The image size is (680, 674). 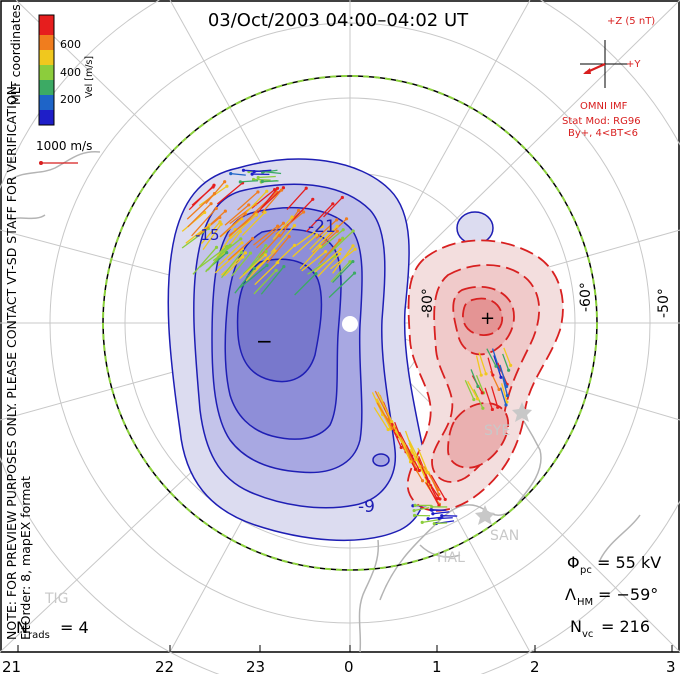 What do you see at coordinates (366, 507) in the screenshot?
I see `contour-label-2: -9` at bounding box center [366, 507].